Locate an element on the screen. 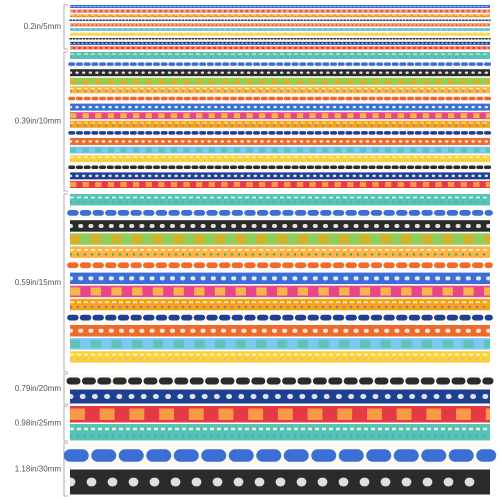 Image resolution: width=500 pixels, height=500 pixels. size-label: 0.98in/25mm is located at coordinates (38, 423).